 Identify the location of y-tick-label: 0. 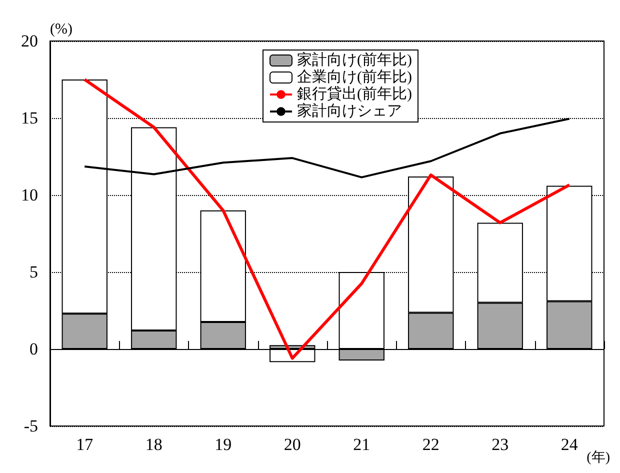
(34, 349).